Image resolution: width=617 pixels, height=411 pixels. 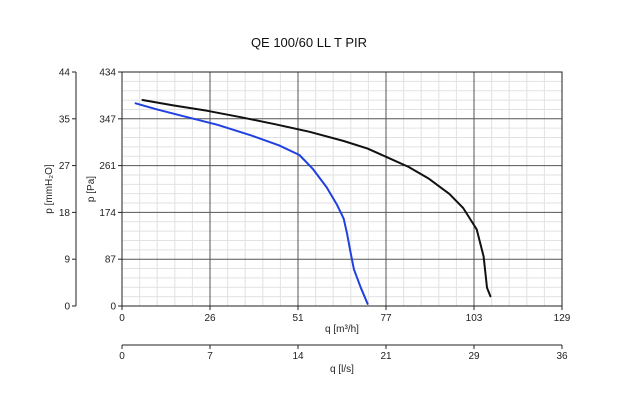 What do you see at coordinates (67, 307) in the screenshot?
I see `y-tick-label-mmh2o: 0` at bounding box center [67, 307].